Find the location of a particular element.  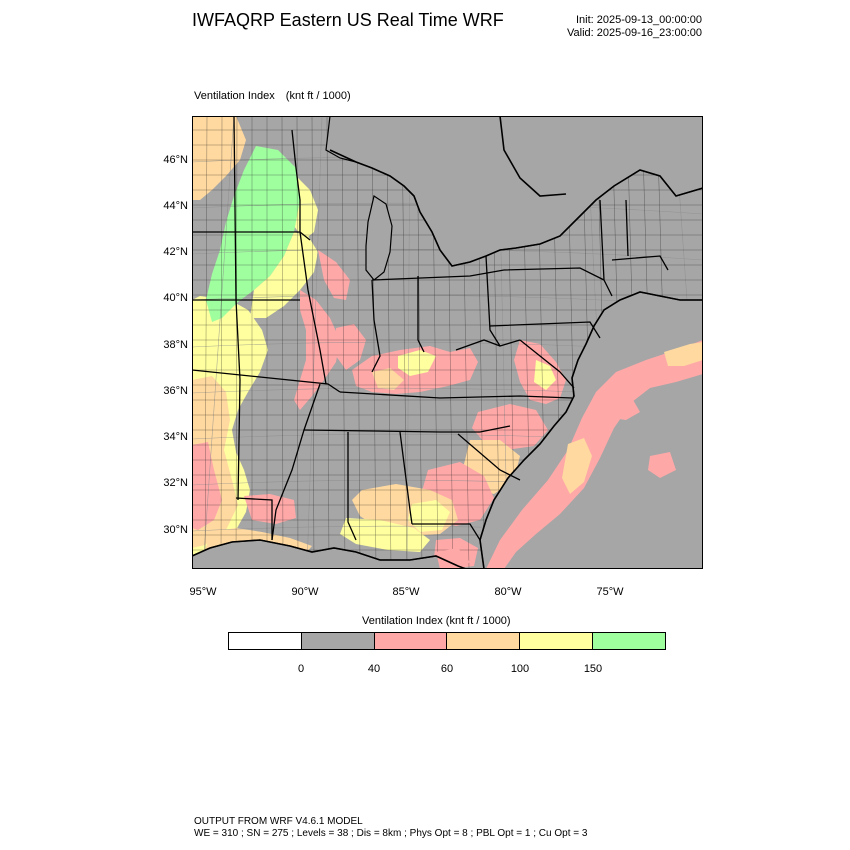

lat-label-38n: 38°N is located at coordinates (175, 345).